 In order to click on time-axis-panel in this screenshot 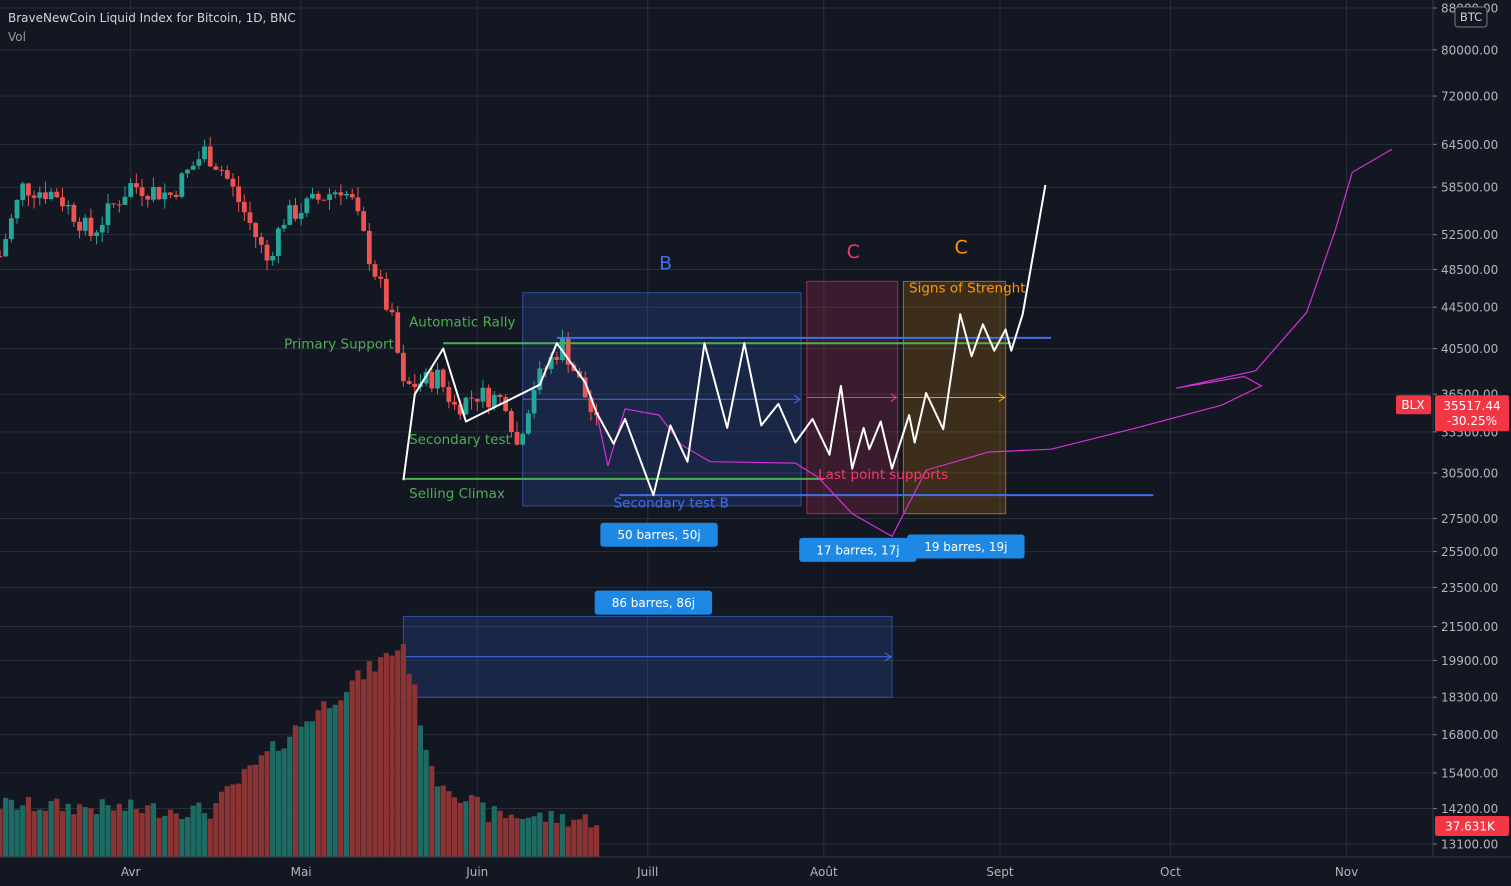, I will do `click(755, 871)`.